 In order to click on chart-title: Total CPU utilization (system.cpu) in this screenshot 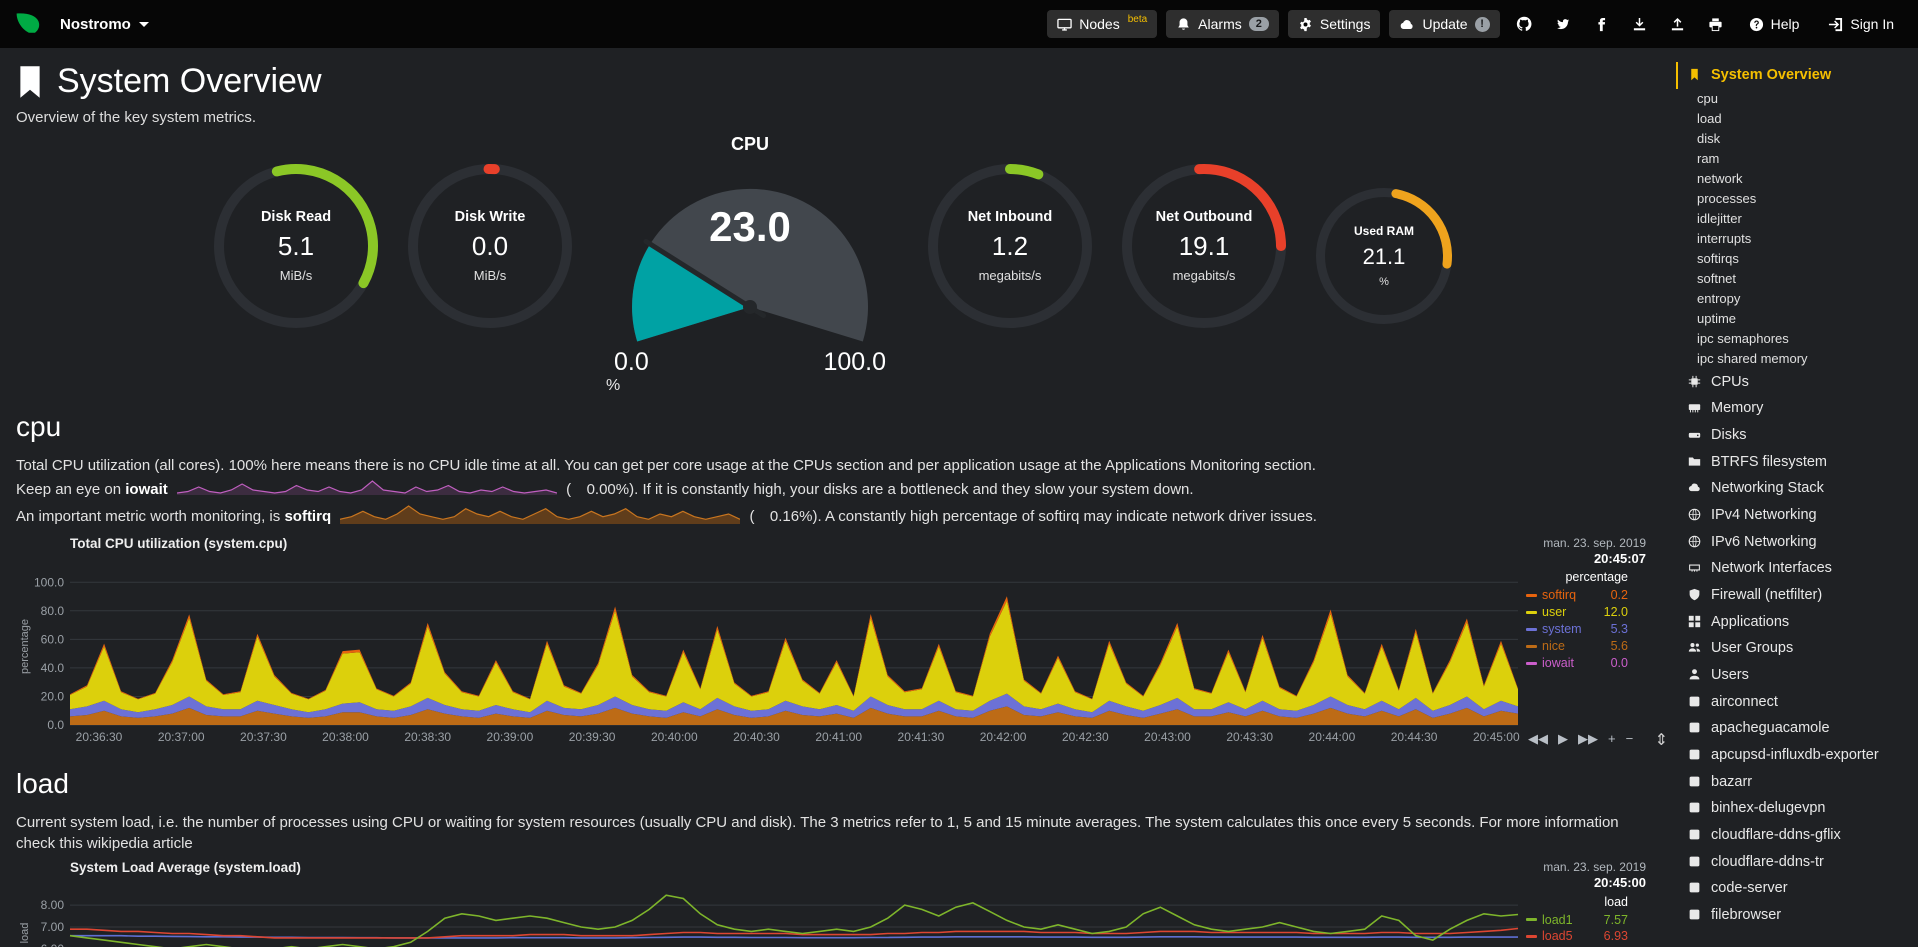, I will do `click(179, 544)`.